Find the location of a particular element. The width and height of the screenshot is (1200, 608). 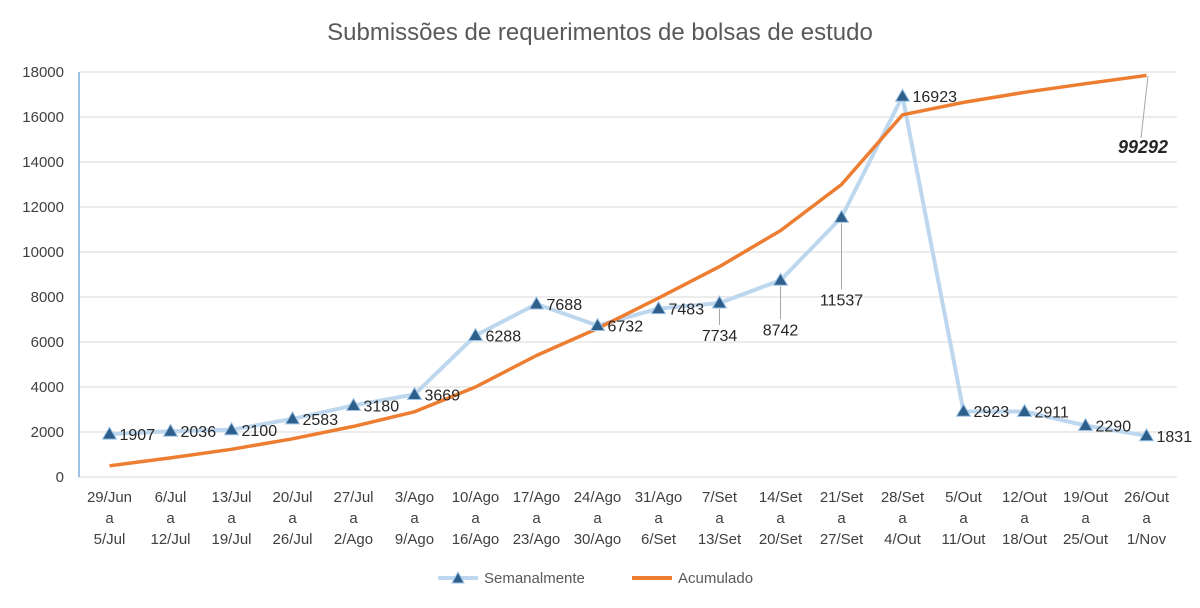

x-tick-label: 31/Ago a 6/Set is located at coordinates (659, 518).